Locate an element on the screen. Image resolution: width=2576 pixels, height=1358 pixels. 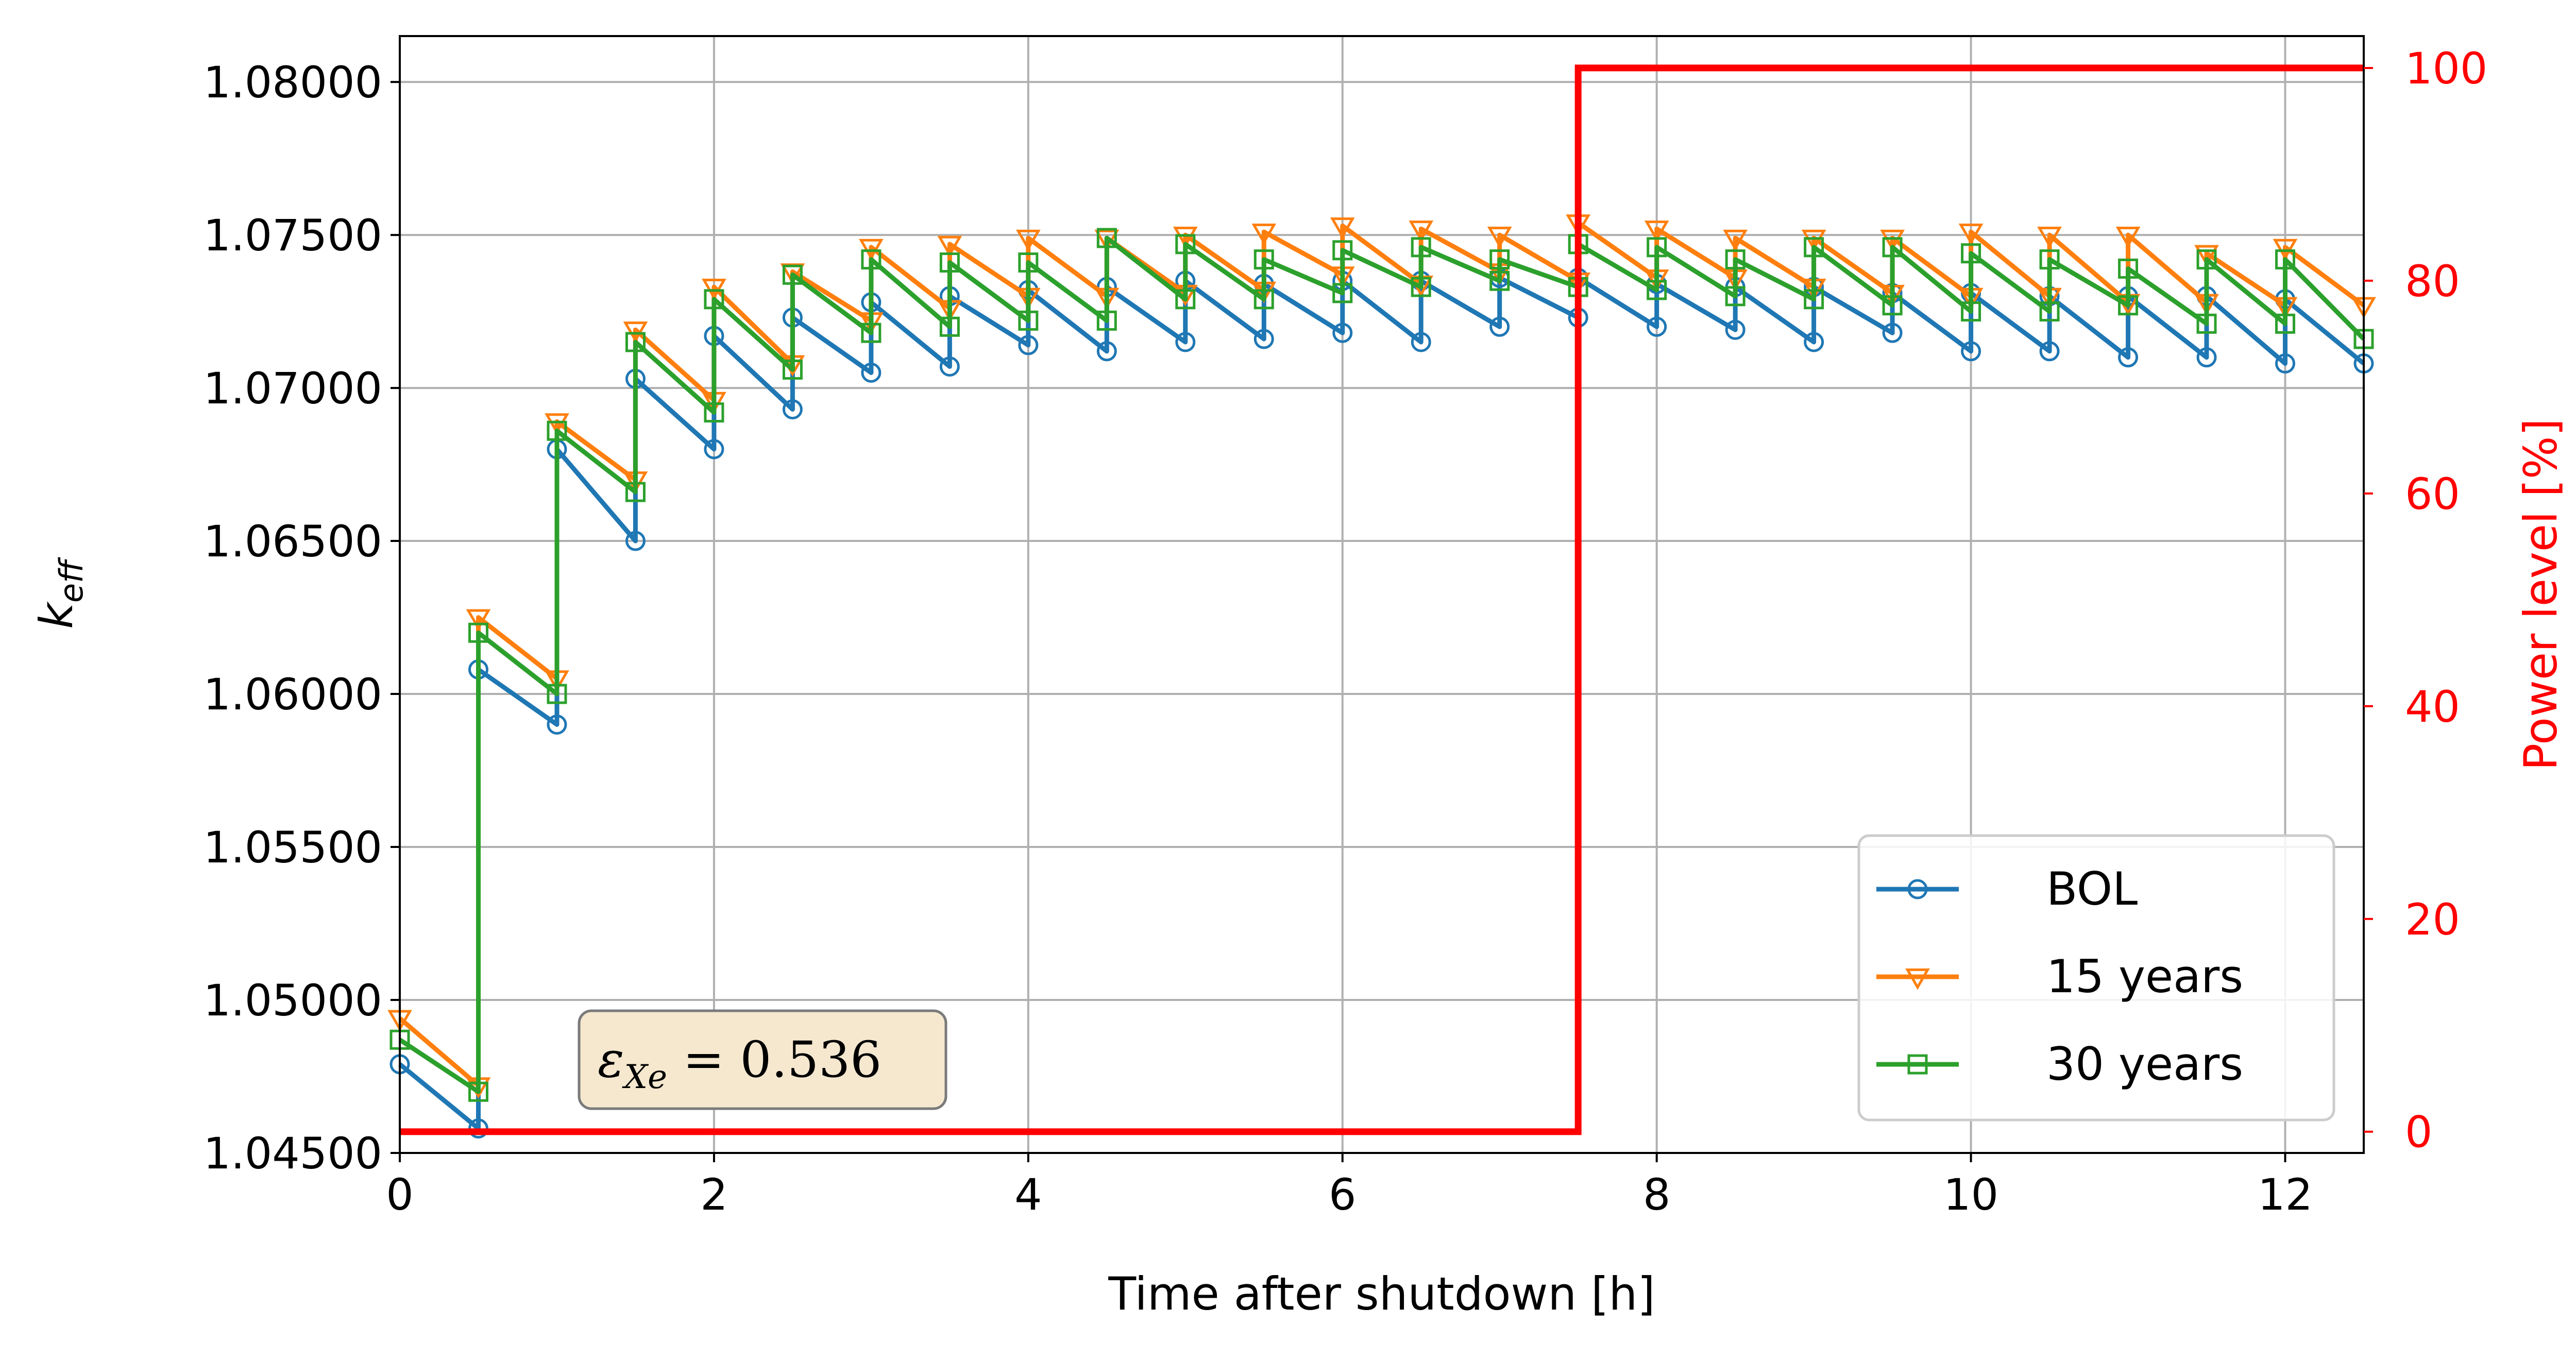
annotation-subscript: Xe is located at coordinates (644, 1077).